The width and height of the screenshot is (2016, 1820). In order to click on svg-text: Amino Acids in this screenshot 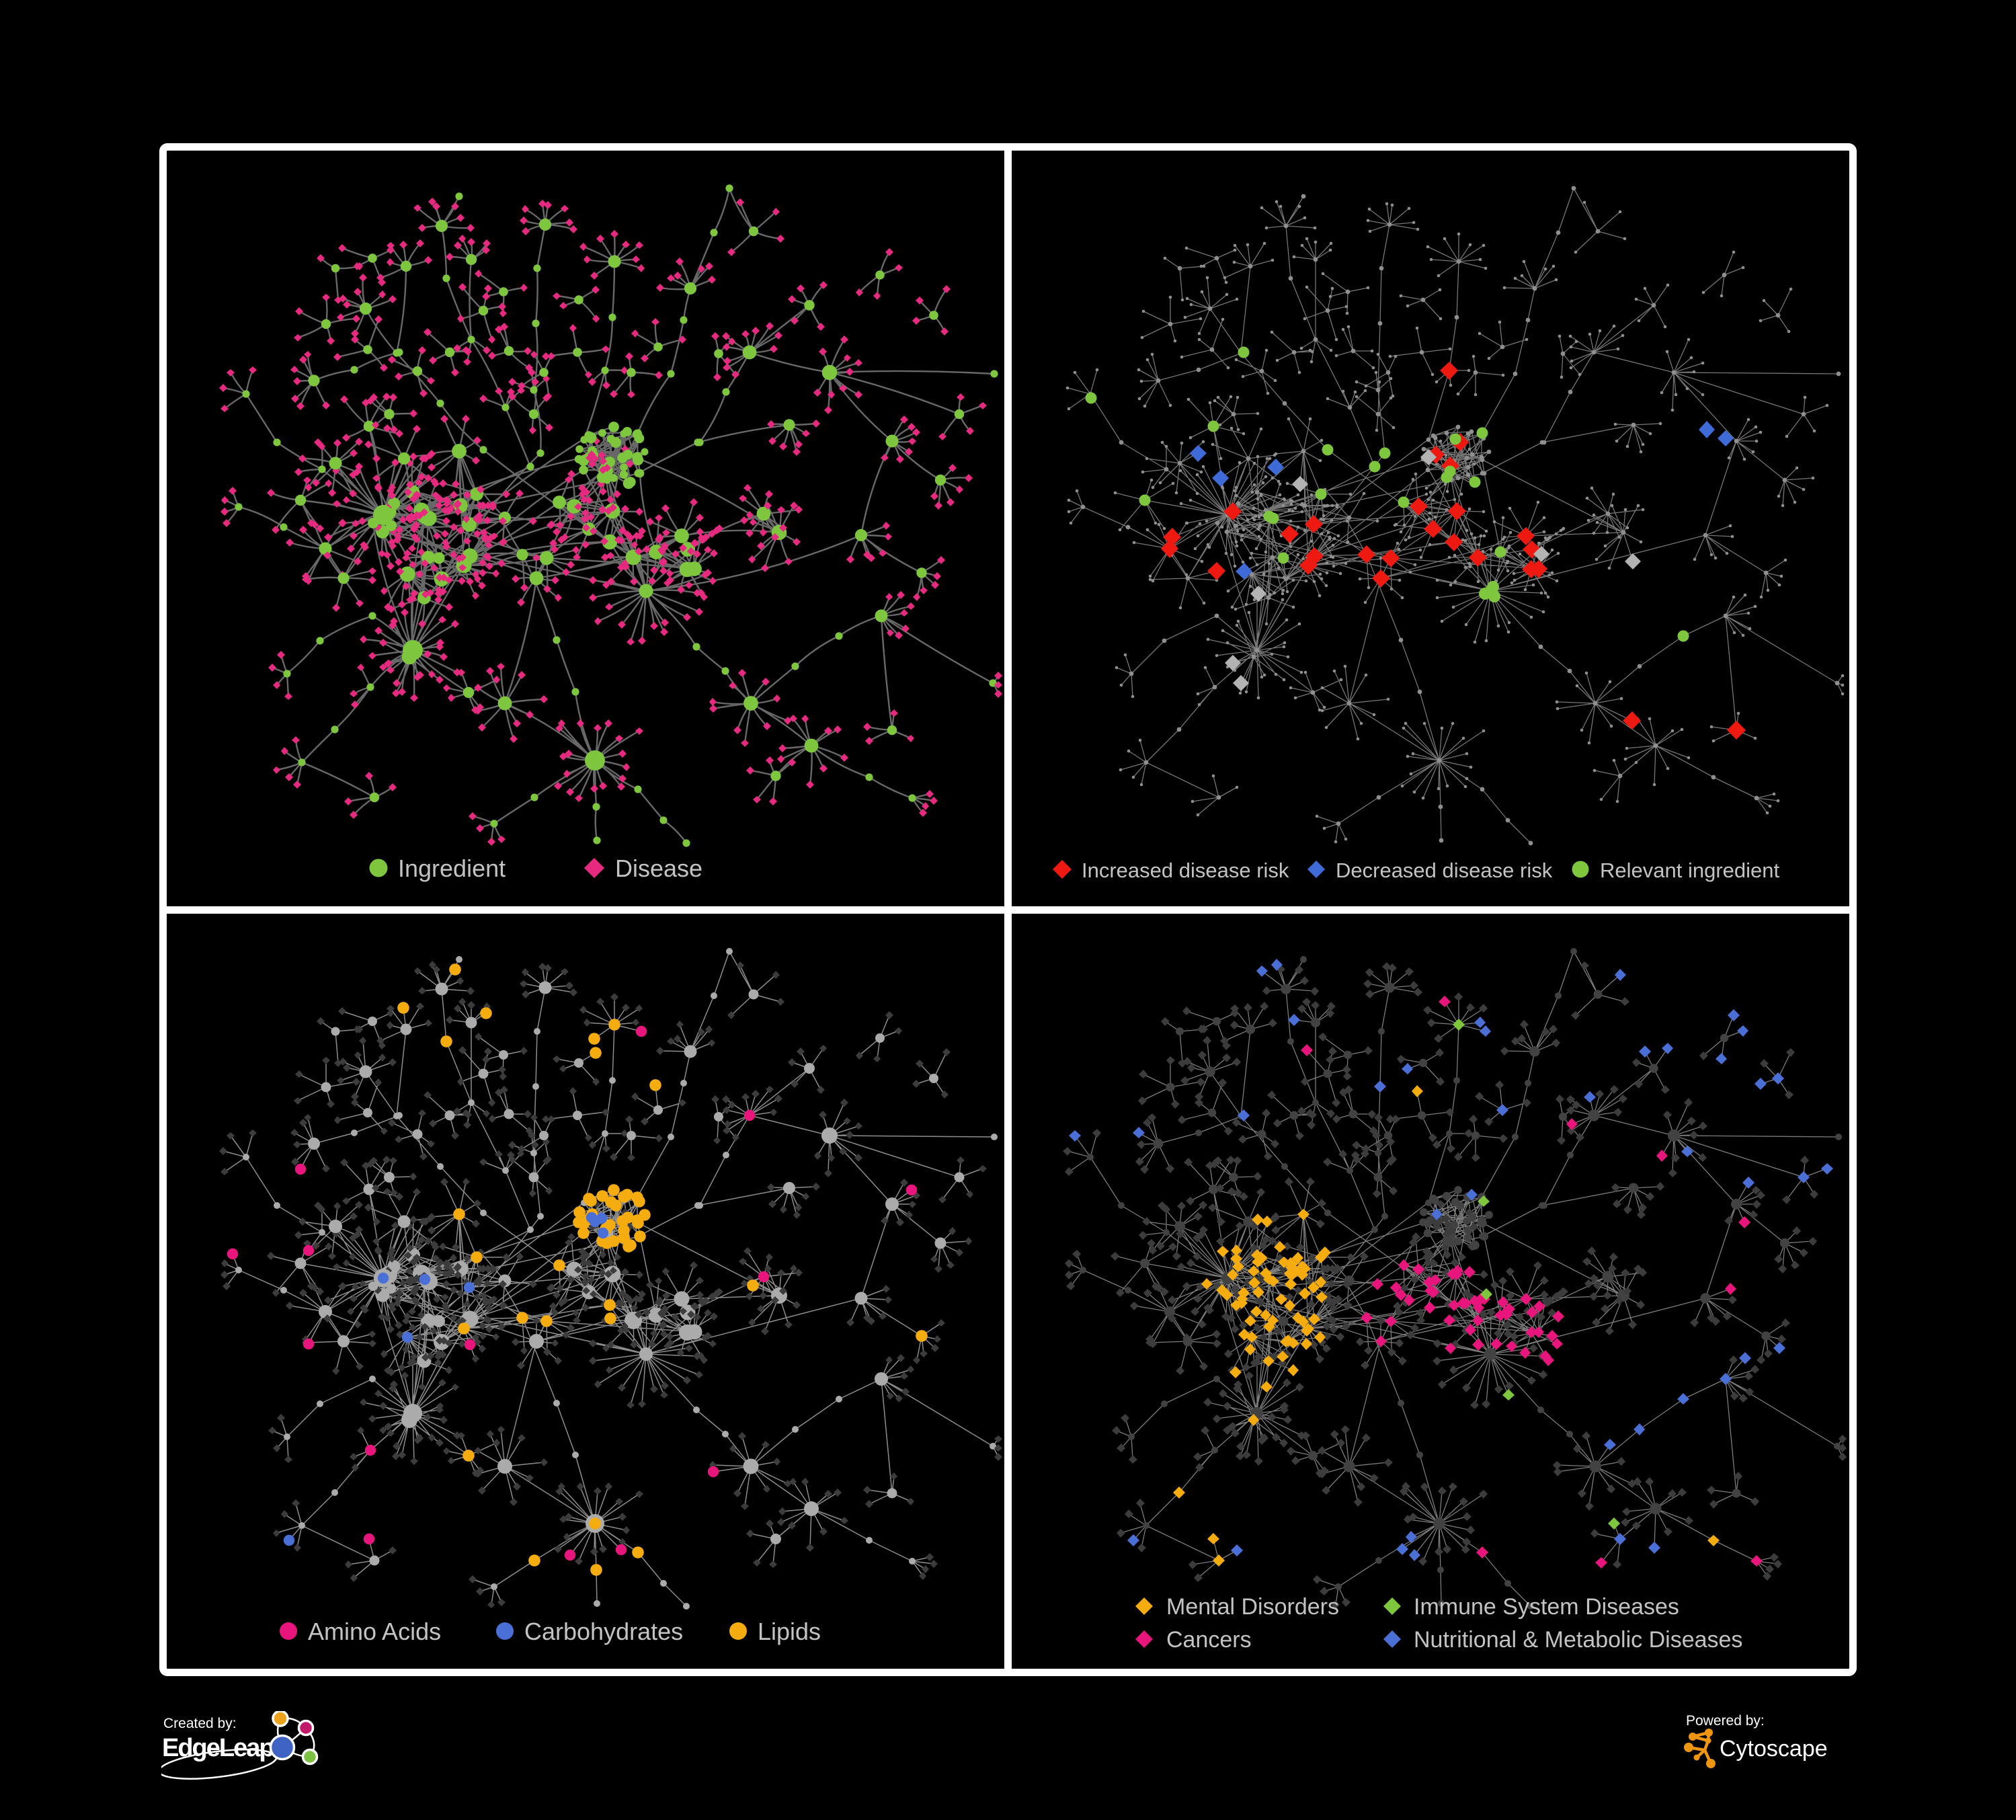, I will do `click(374, 1631)`.